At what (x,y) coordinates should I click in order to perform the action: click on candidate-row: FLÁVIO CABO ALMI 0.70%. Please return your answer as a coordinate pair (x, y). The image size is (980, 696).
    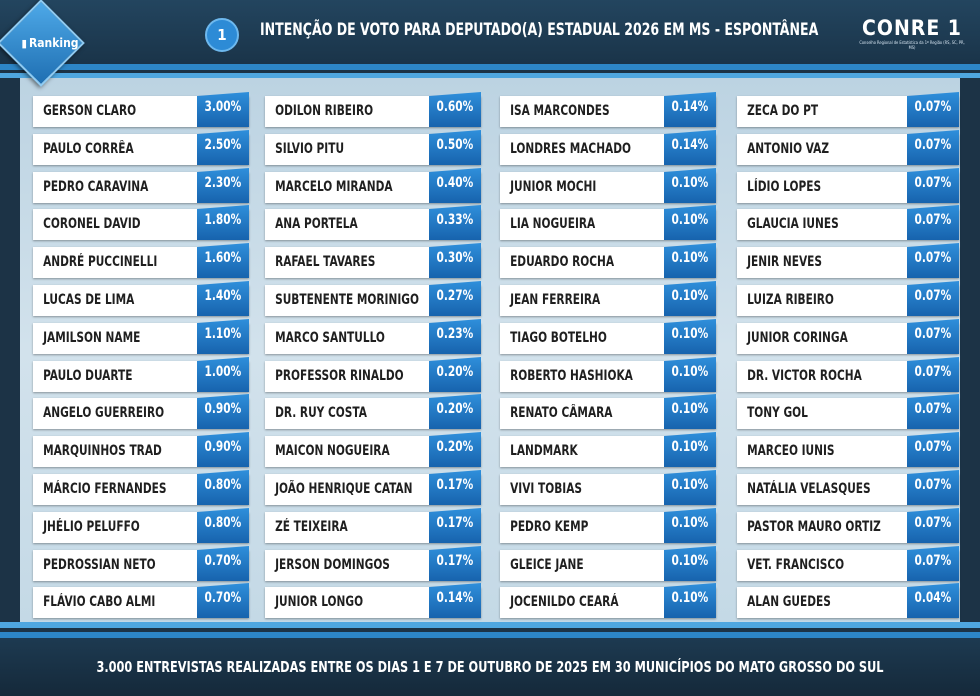
    Looking at the image, I should click on (141, 600).